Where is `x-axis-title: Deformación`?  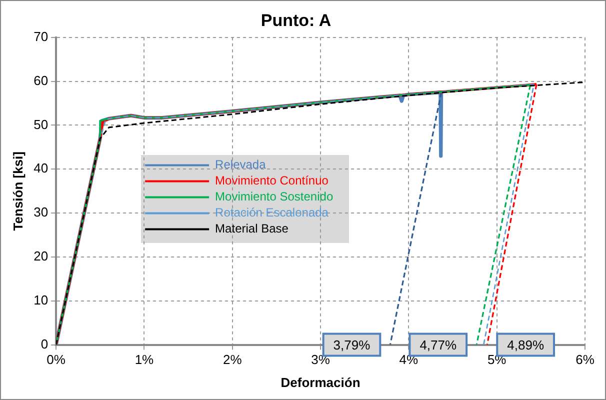
x-axis-title: Deformación is located at coordinates (320, 382).